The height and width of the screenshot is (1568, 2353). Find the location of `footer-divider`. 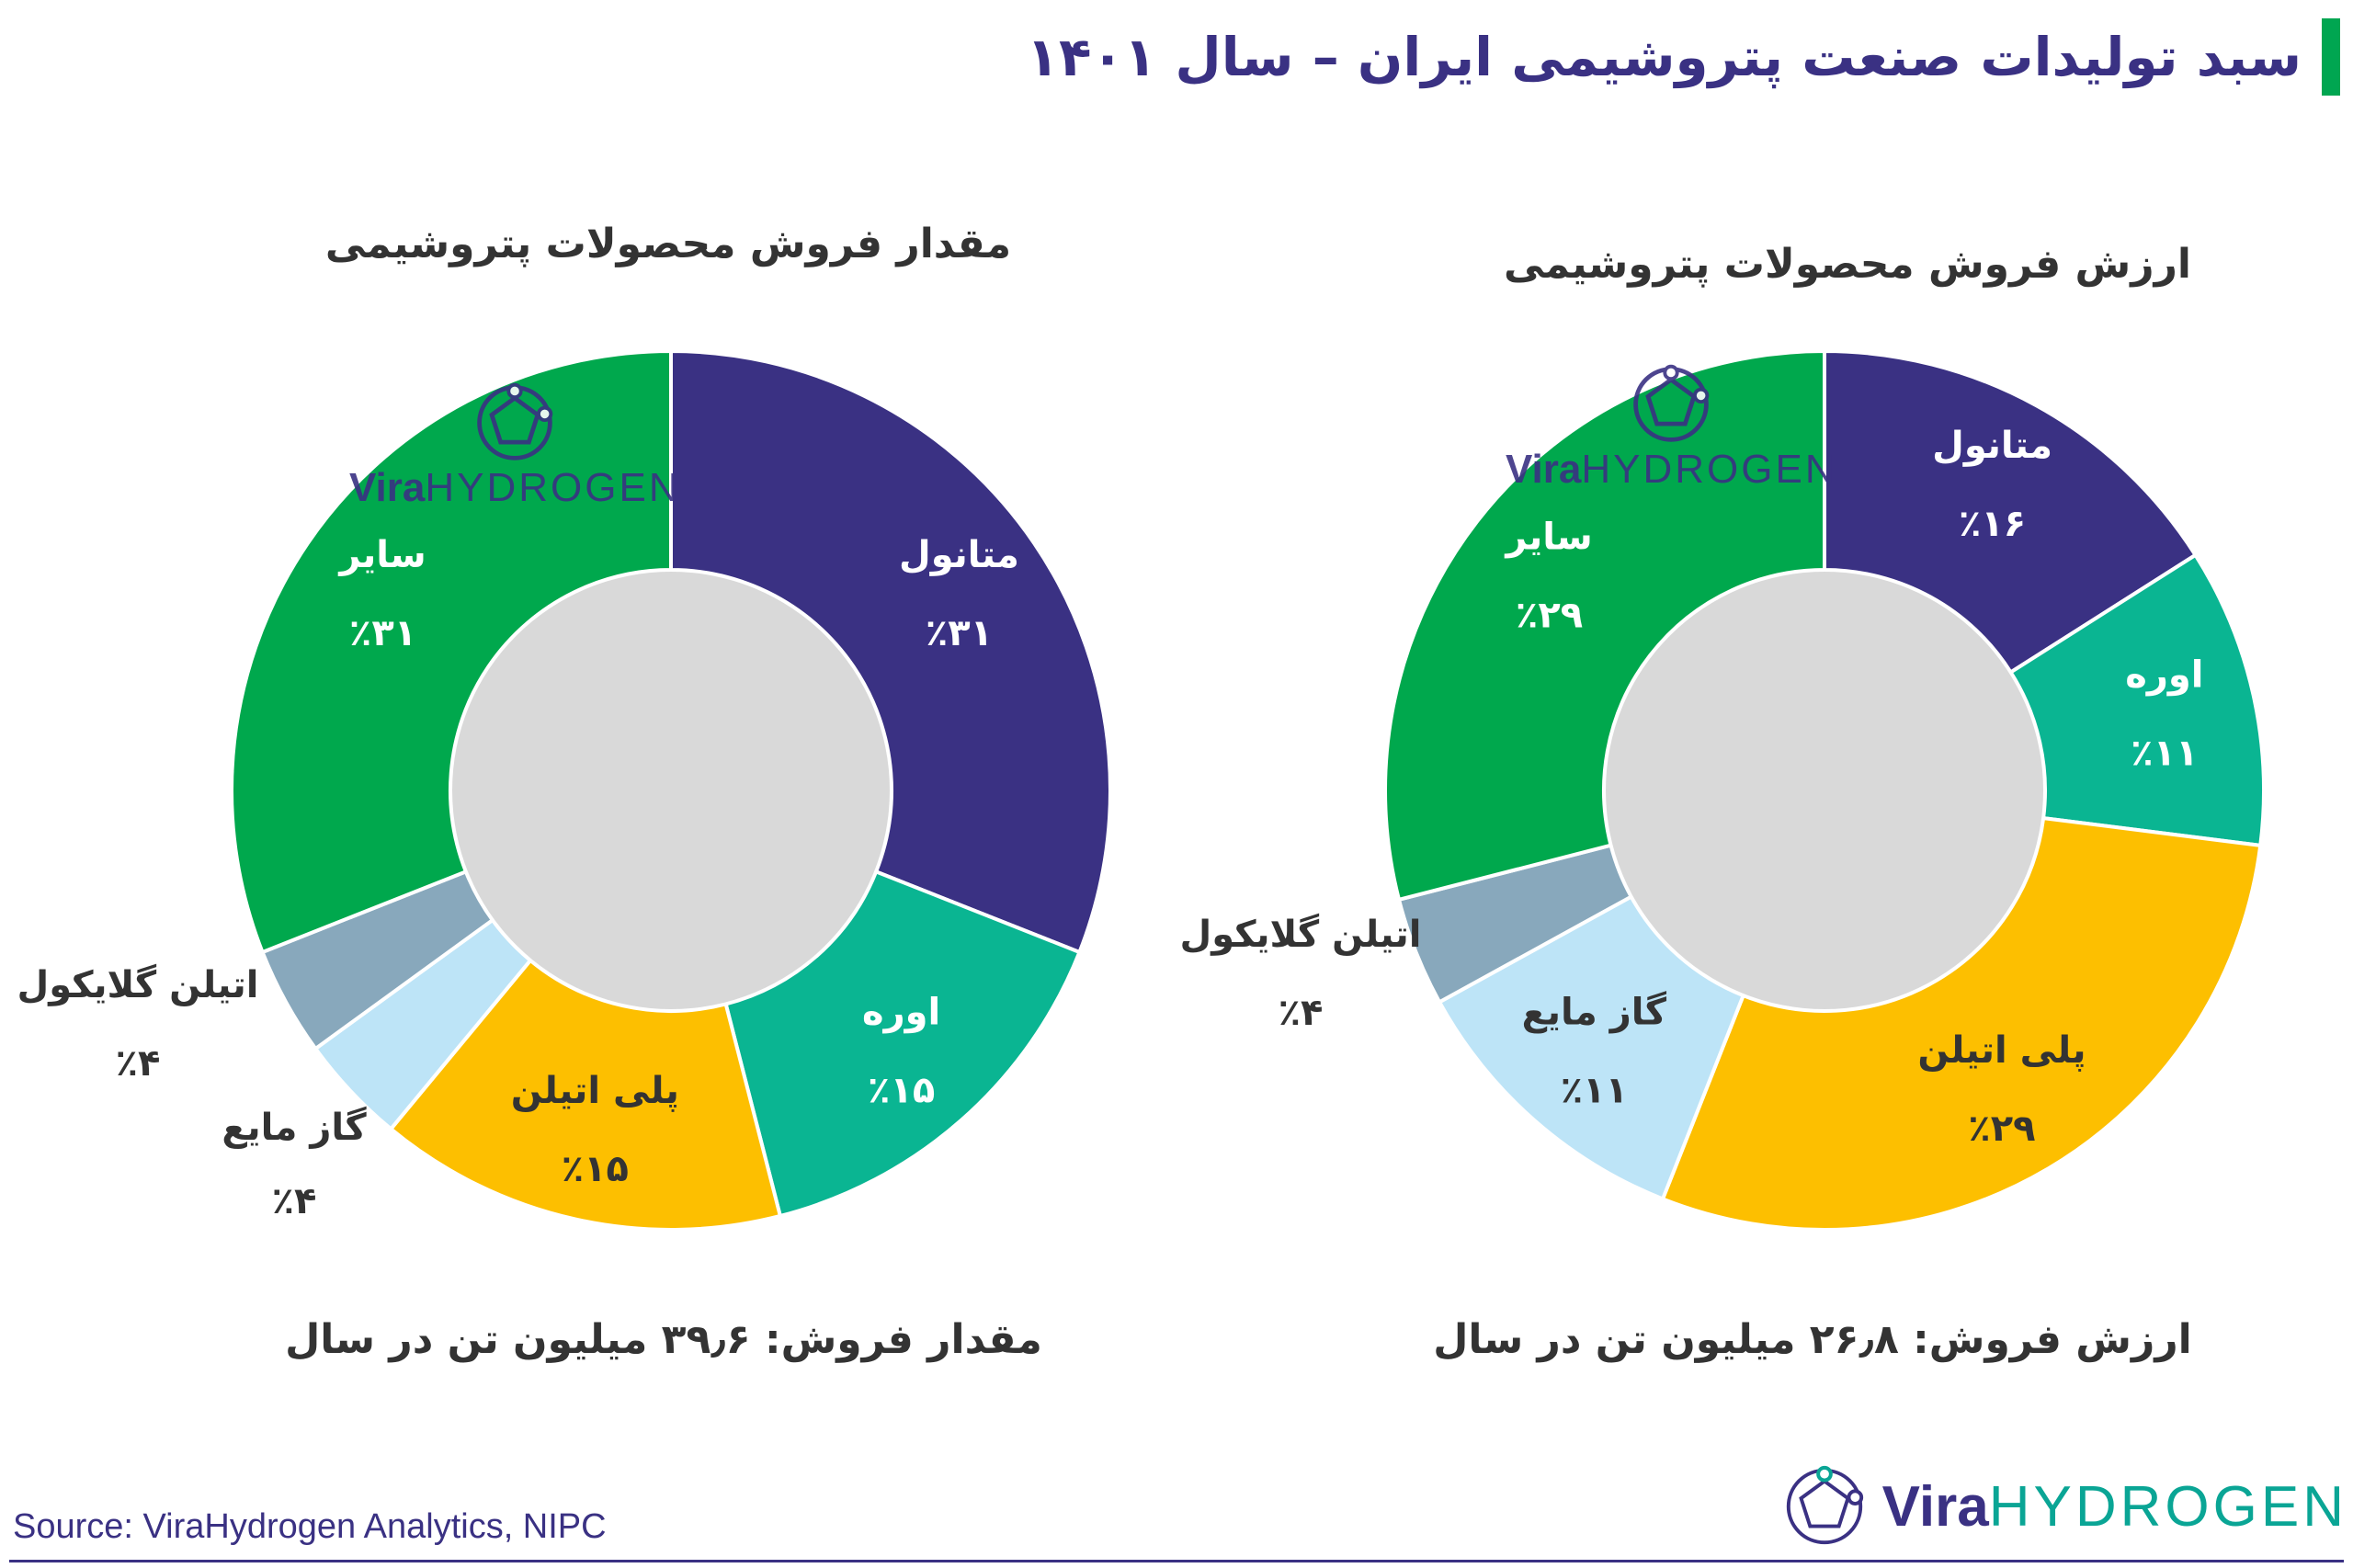

footer-divider is located at coordinates (1176, 1561).